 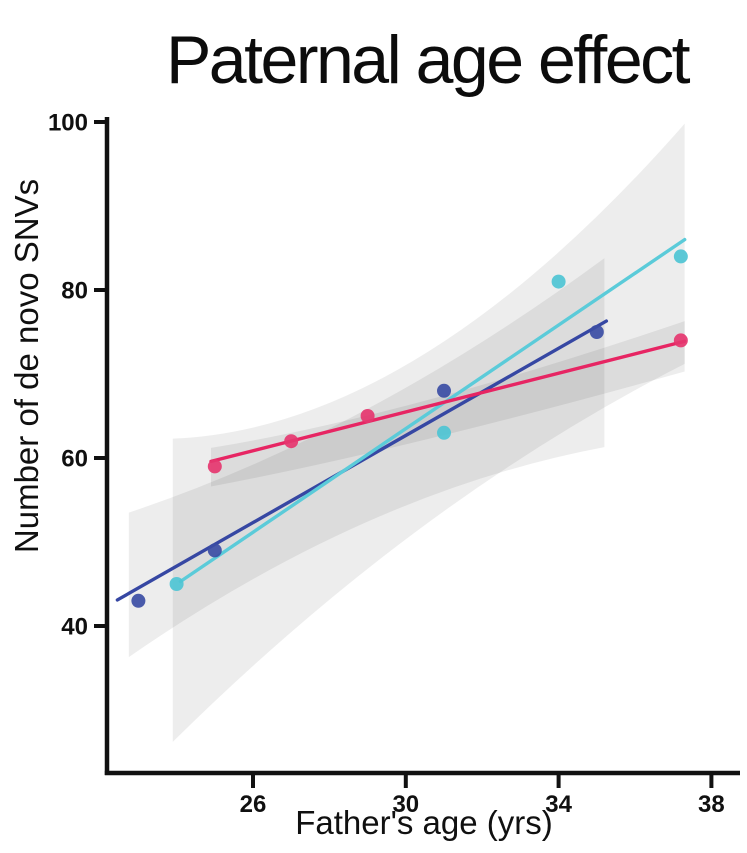 What do you see at coordinates (253, 804) in the screenshot?
I see `x-tick-label: 26` at bounding box center [253, 804].